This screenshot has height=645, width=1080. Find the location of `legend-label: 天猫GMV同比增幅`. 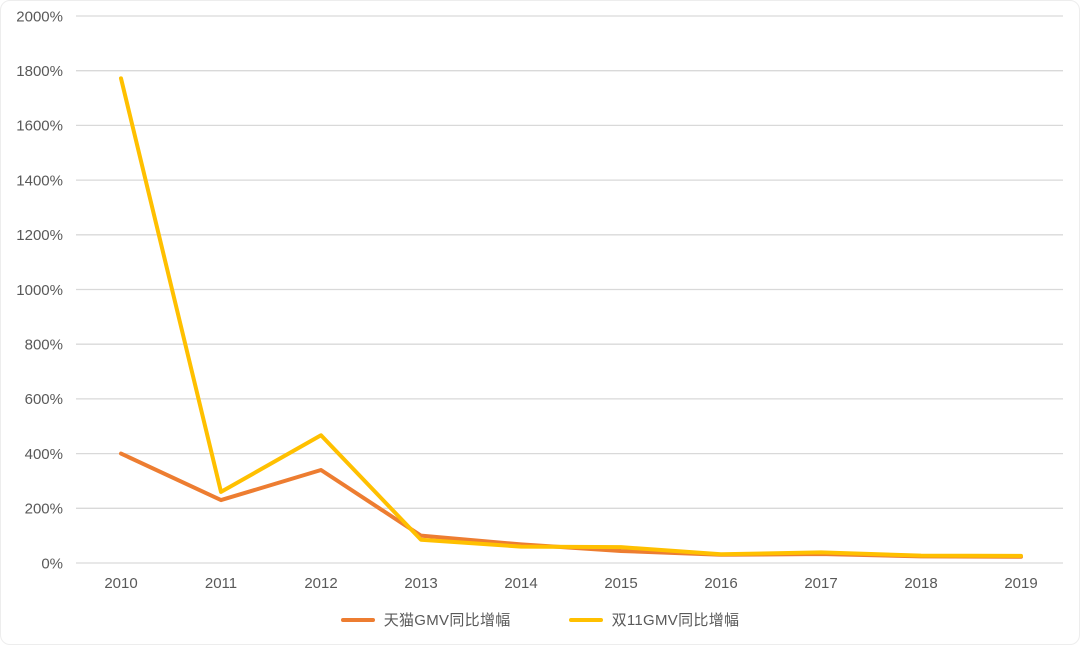

legend-label: 天猫GMV同比增幅 is located at coordinates (447, 620).